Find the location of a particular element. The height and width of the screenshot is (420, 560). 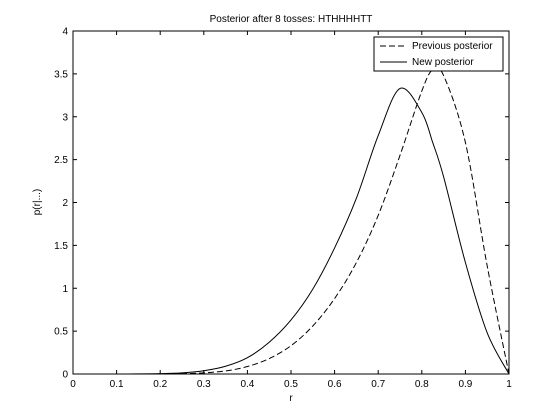

x-axis-label: r is located at coordinates (291, 398).